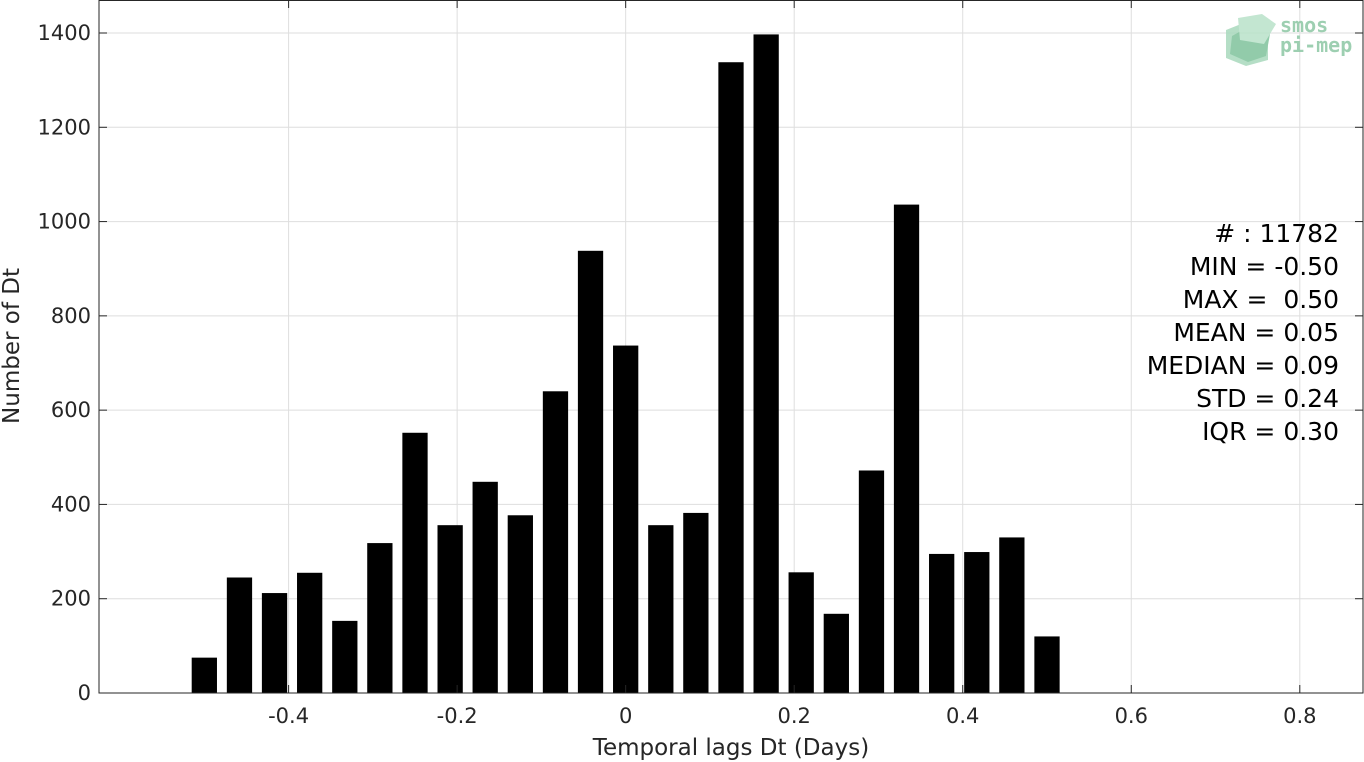 The image size is (1364, 762). I want to click on logo-text-line2: pi-mep, so click(1316, 45).